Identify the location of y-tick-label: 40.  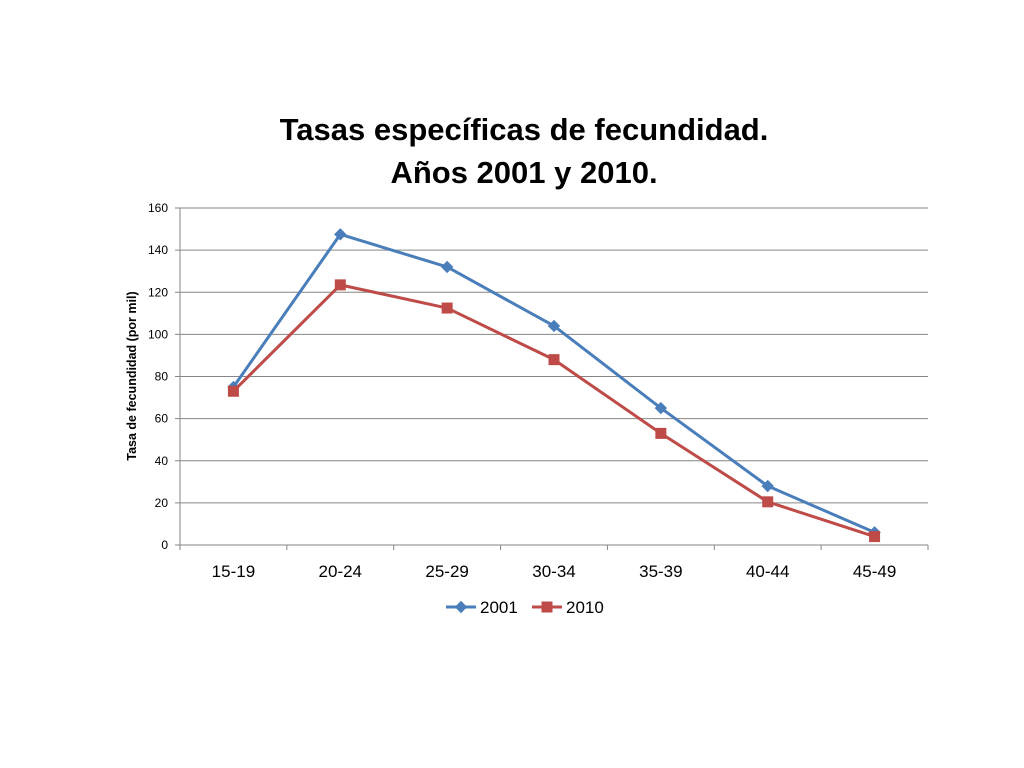
(162, 461).